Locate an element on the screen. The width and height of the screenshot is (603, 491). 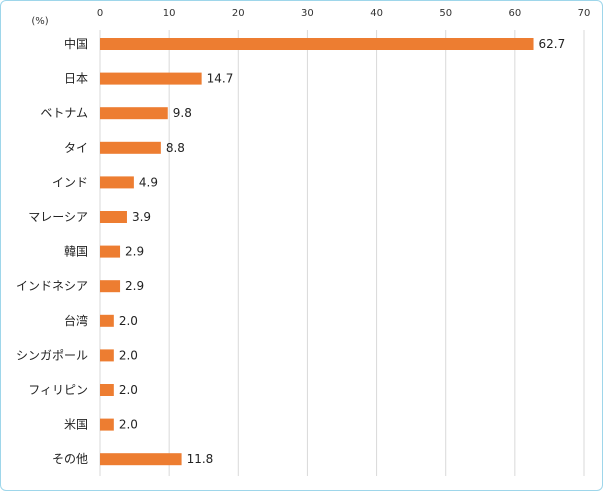
category-label: マレーシア is located at coordinates (58, 217).